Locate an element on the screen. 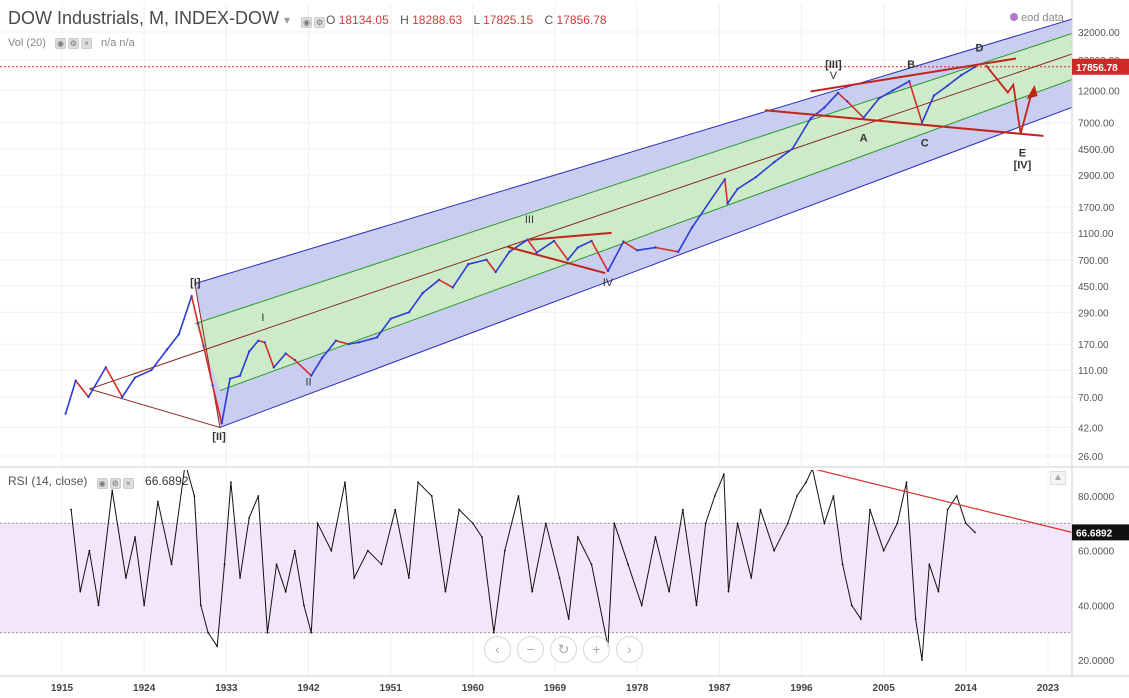 The height and width of the screenshot is (698, 1129). price-tick-label: 26.00 is located at coordinates (1090, 457).